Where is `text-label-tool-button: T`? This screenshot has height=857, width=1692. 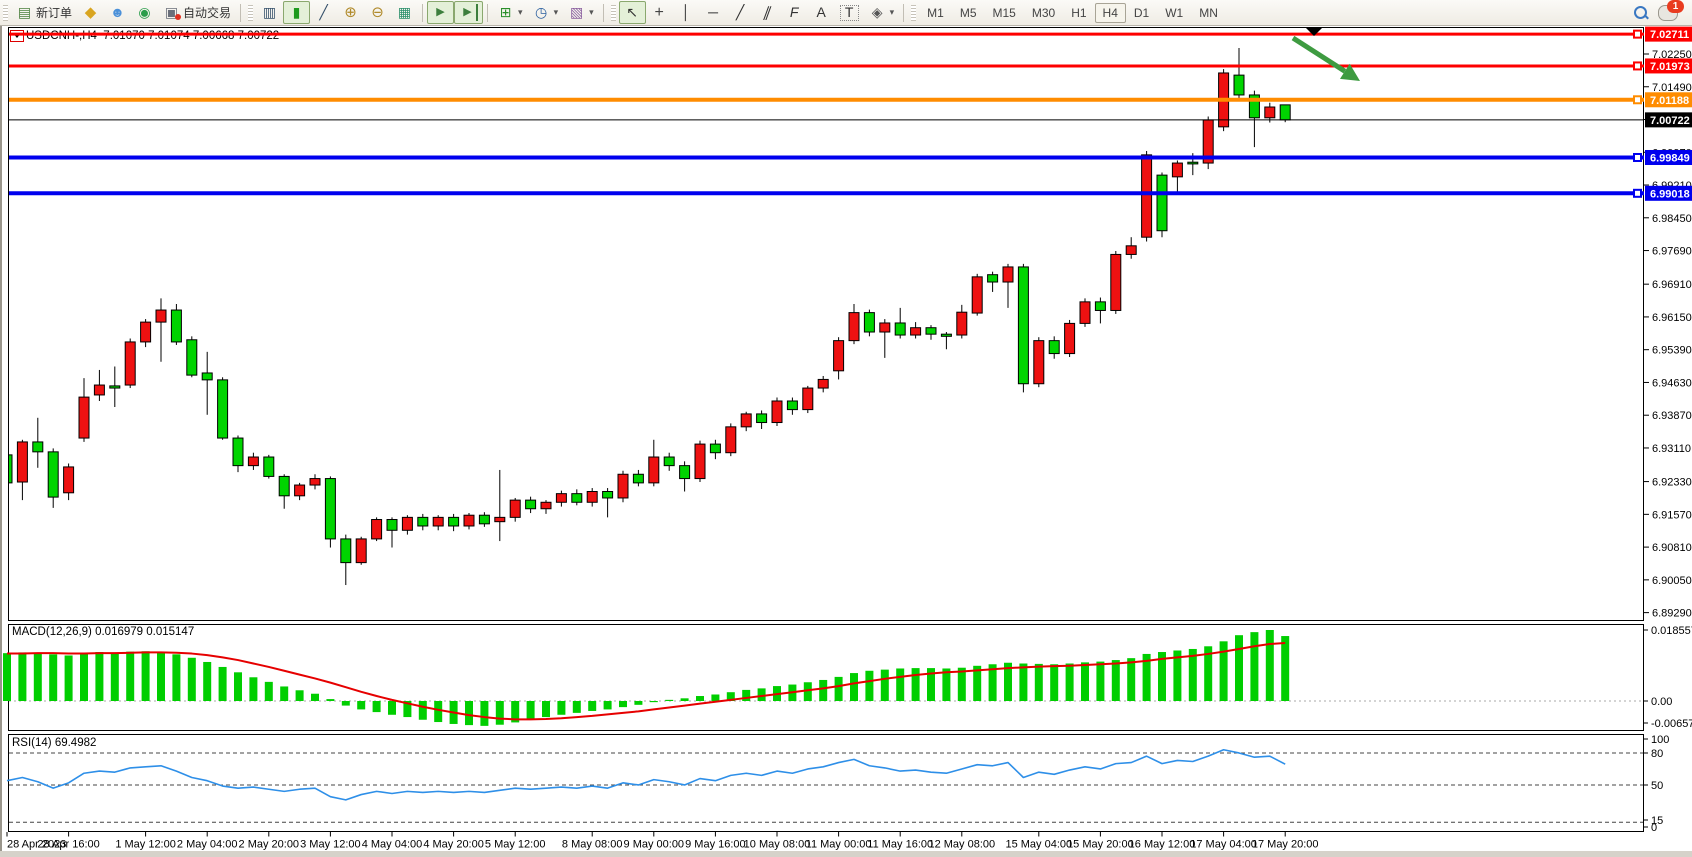
text-label-tool-button: T is located at coordinates (849, 12).